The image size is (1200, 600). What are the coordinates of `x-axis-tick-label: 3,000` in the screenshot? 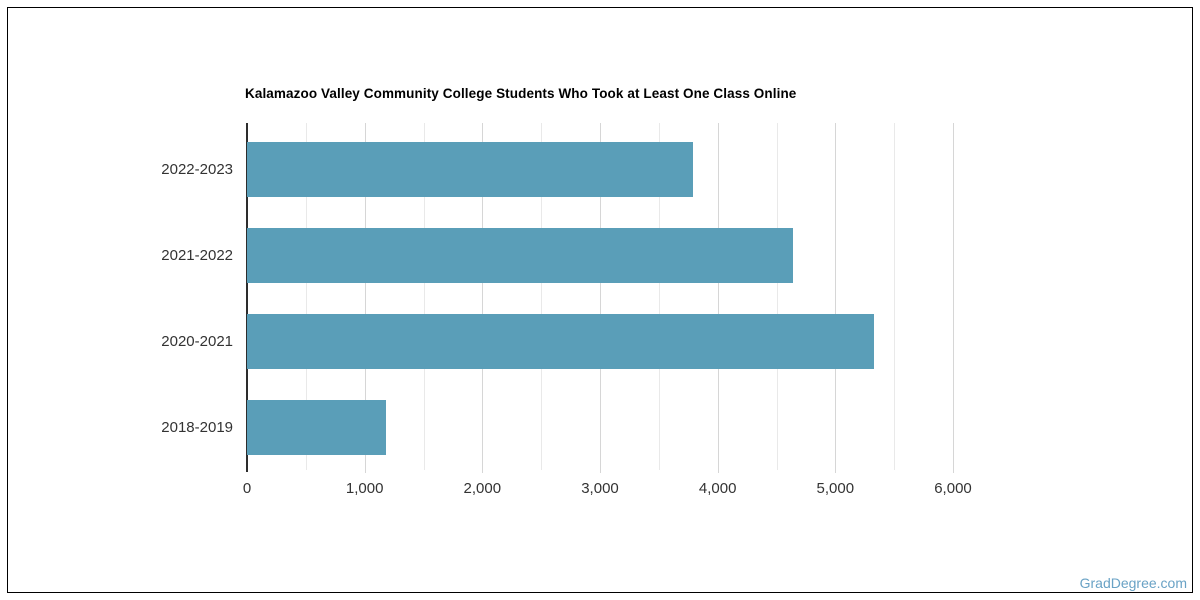 It's located at (600, 488).